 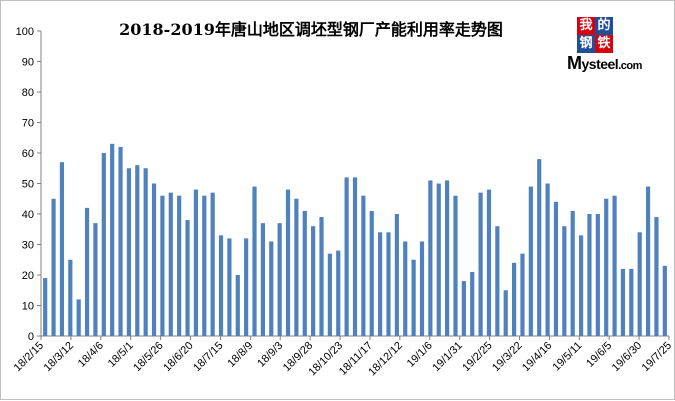 I want to click on logo-cell-4: 铁, so click(x=604, y=44).